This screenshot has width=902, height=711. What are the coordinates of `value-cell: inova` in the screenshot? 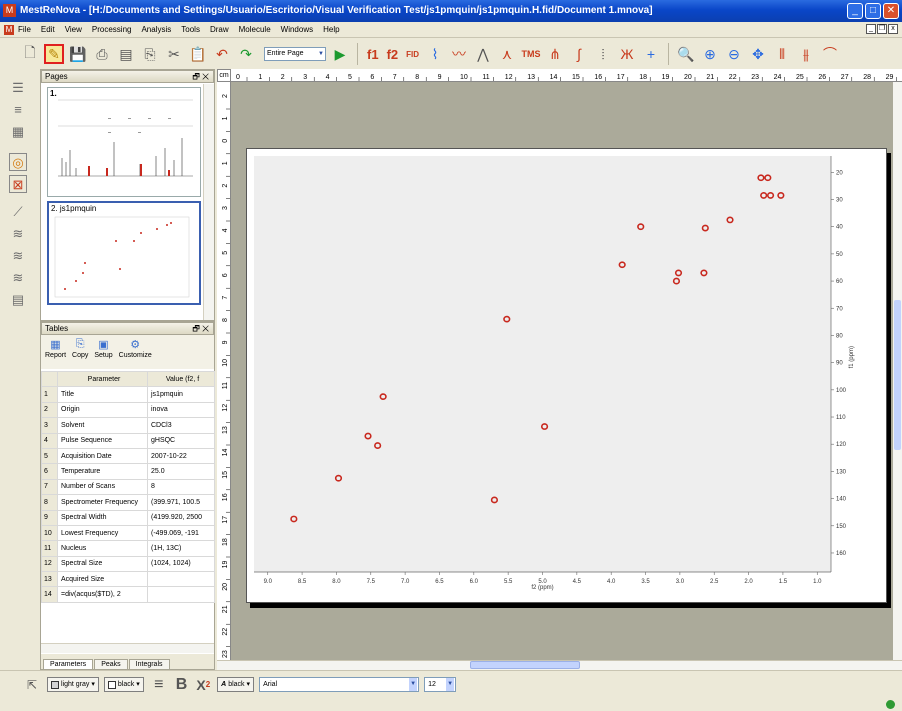 It's located at (181, 410).